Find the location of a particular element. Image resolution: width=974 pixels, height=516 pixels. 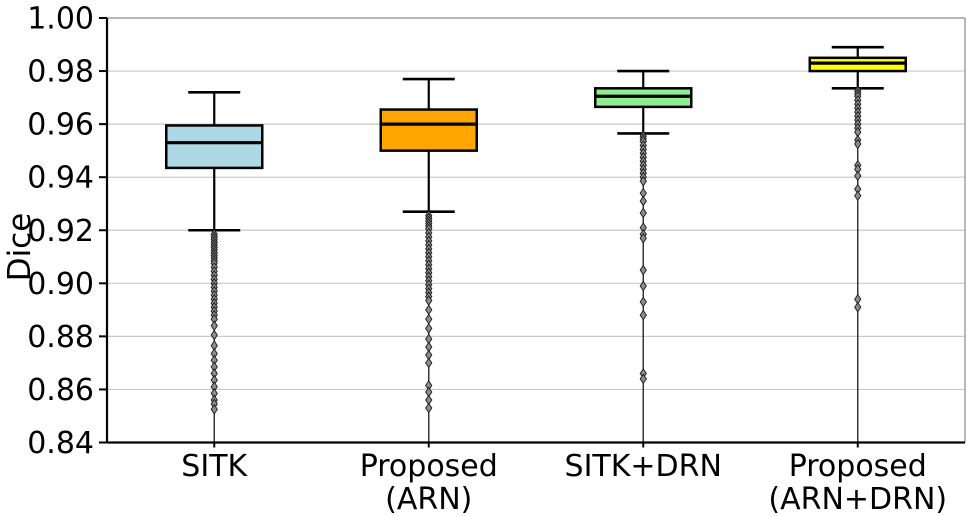

x-tick-label: (ARN+DRN) is located at coordinates (857, 499).